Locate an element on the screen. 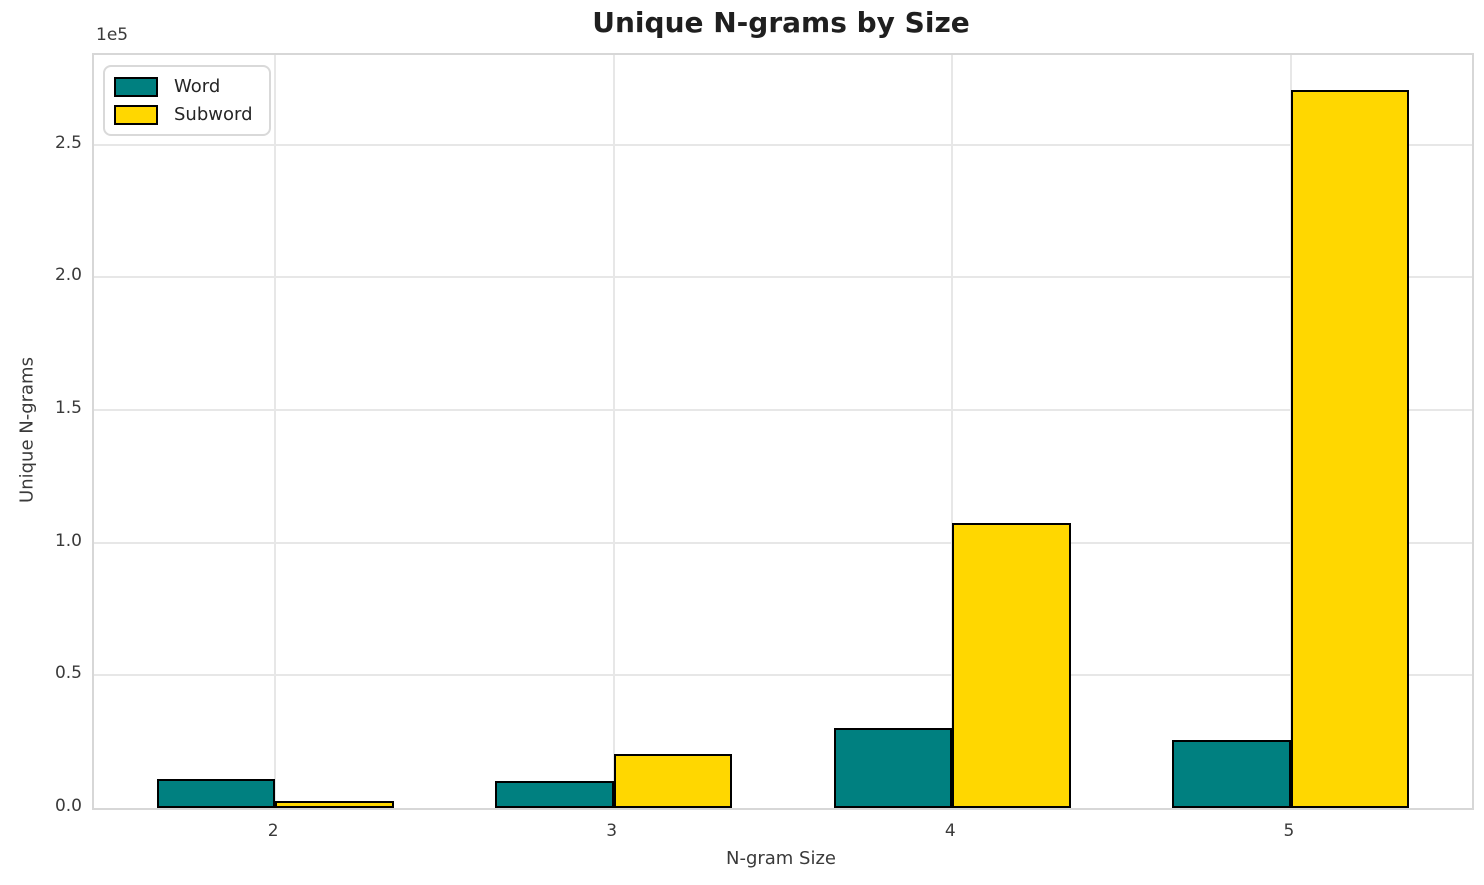 The width and height of the screenshot is (1484, 885). legend-item-subword: Subword is located at coordinates (183, 114).